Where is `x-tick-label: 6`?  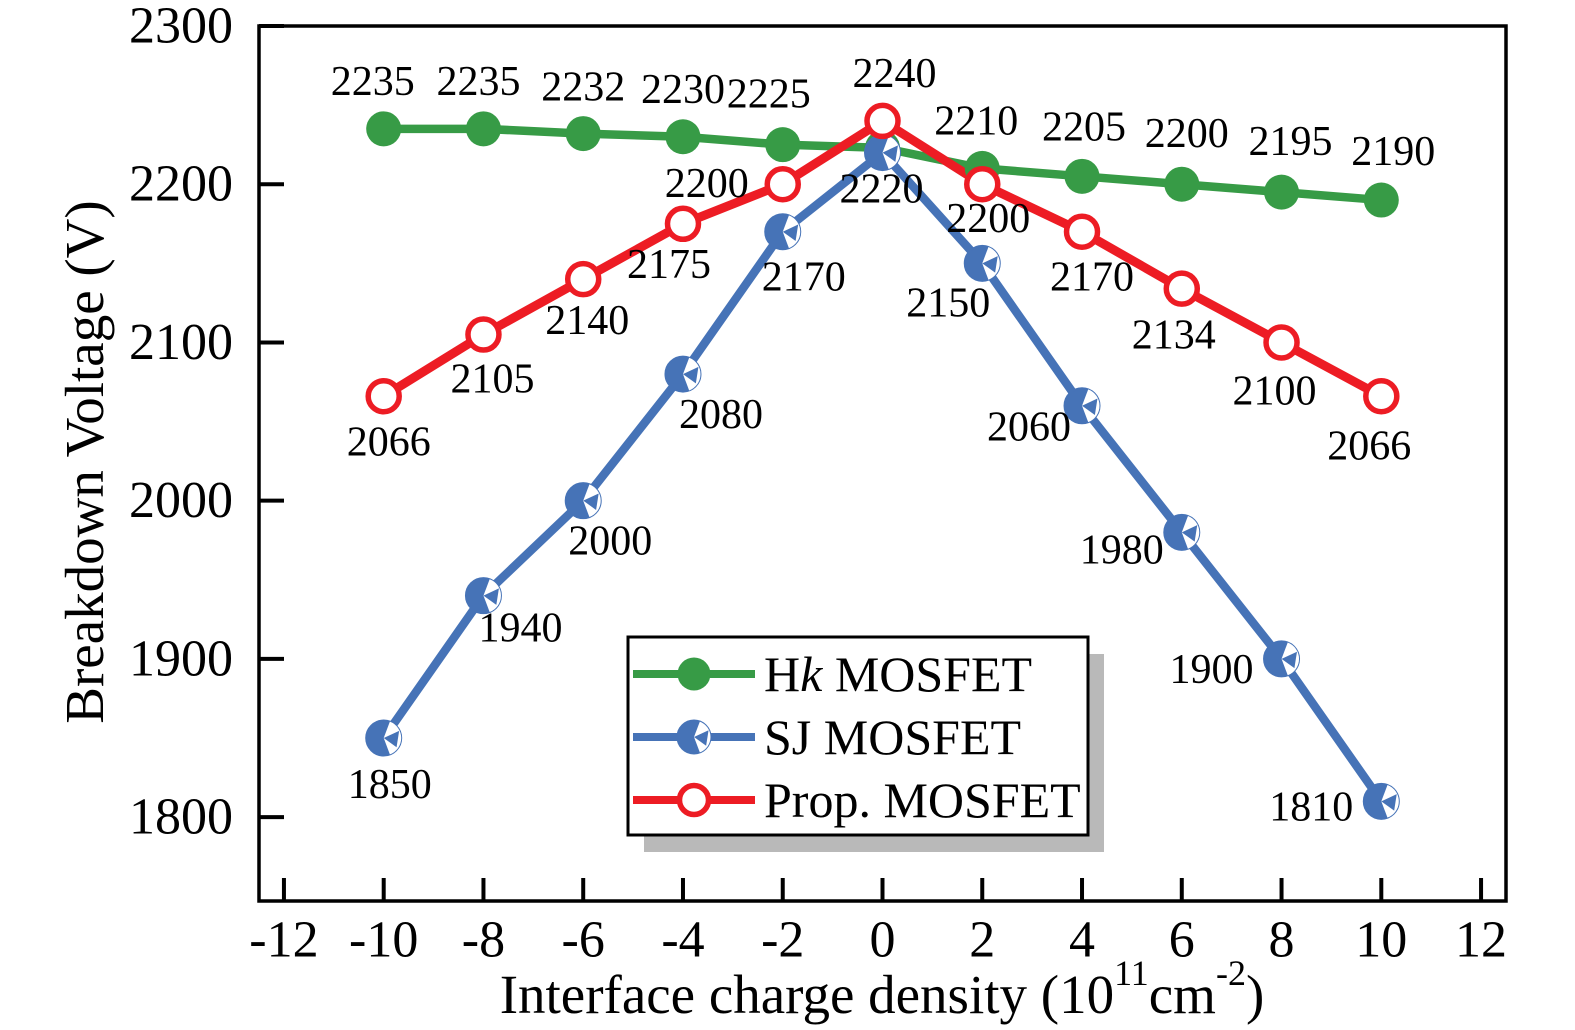 x-tick-label: 6 is located at coordinates (1182, 940).